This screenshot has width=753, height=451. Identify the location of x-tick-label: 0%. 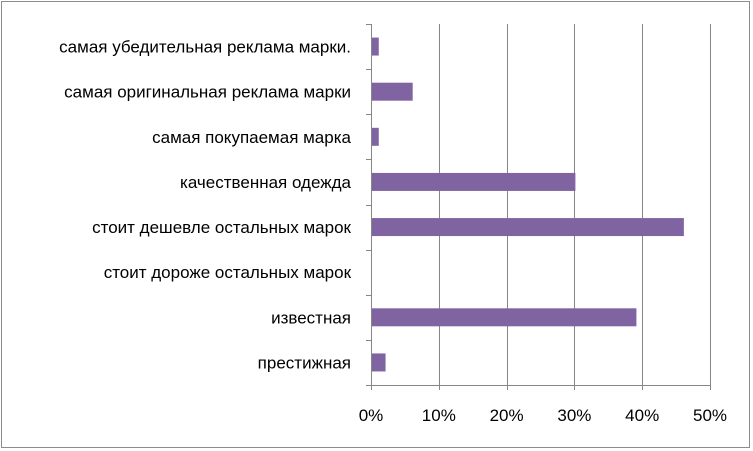
(371, 415).